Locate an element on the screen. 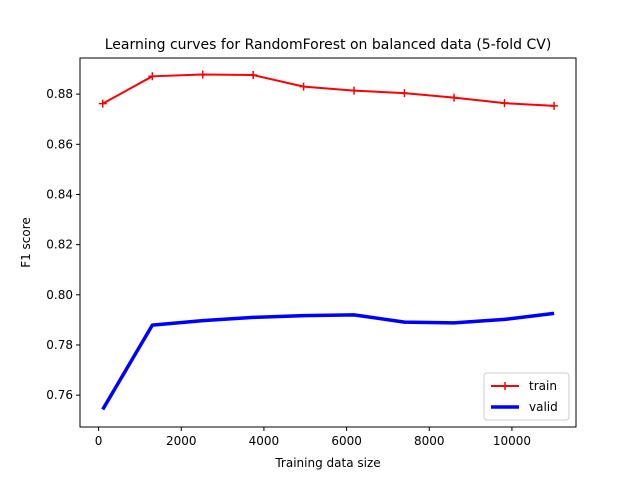 The image size is (640, 484). x-tick-label: 10000 is located at coordinates (512, 441).